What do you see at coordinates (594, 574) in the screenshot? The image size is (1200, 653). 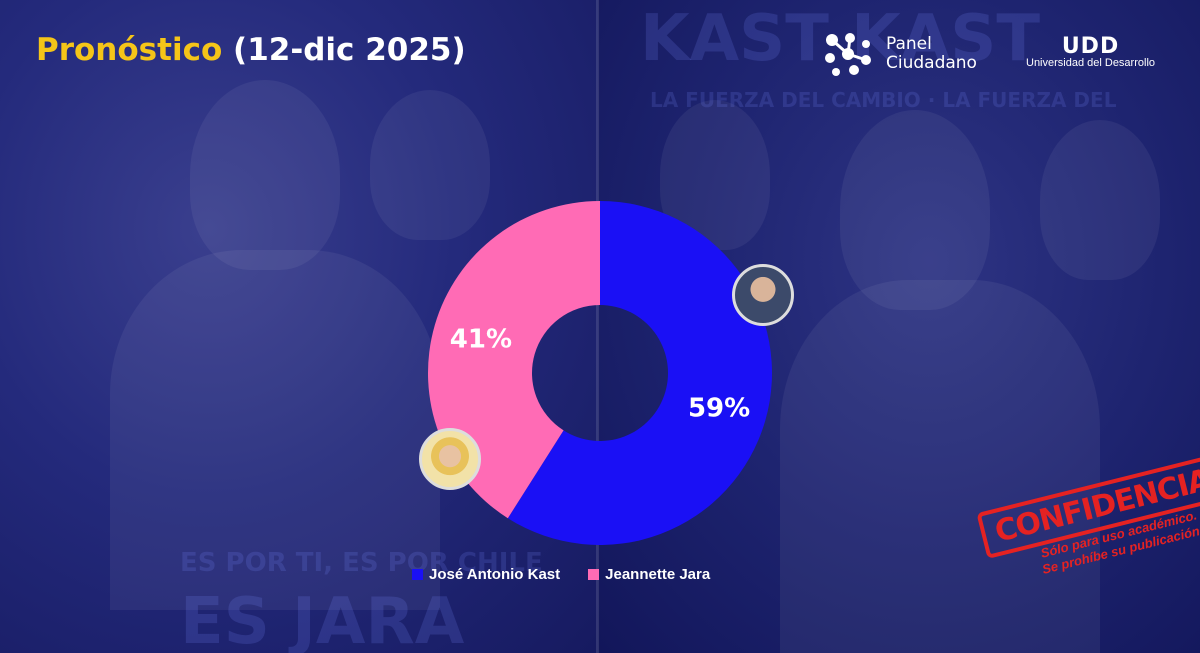 I see `legend-swatch-jara` at bounding box center [594, 574].